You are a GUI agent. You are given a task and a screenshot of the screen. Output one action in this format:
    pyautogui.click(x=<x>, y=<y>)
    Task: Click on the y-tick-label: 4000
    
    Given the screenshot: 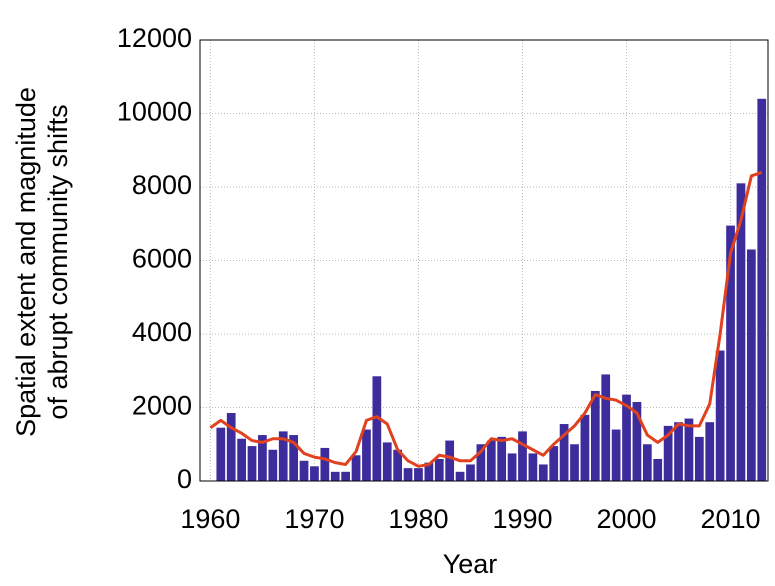 What is the action you would take?
    pyautogui.click(x=162, y=332)
    